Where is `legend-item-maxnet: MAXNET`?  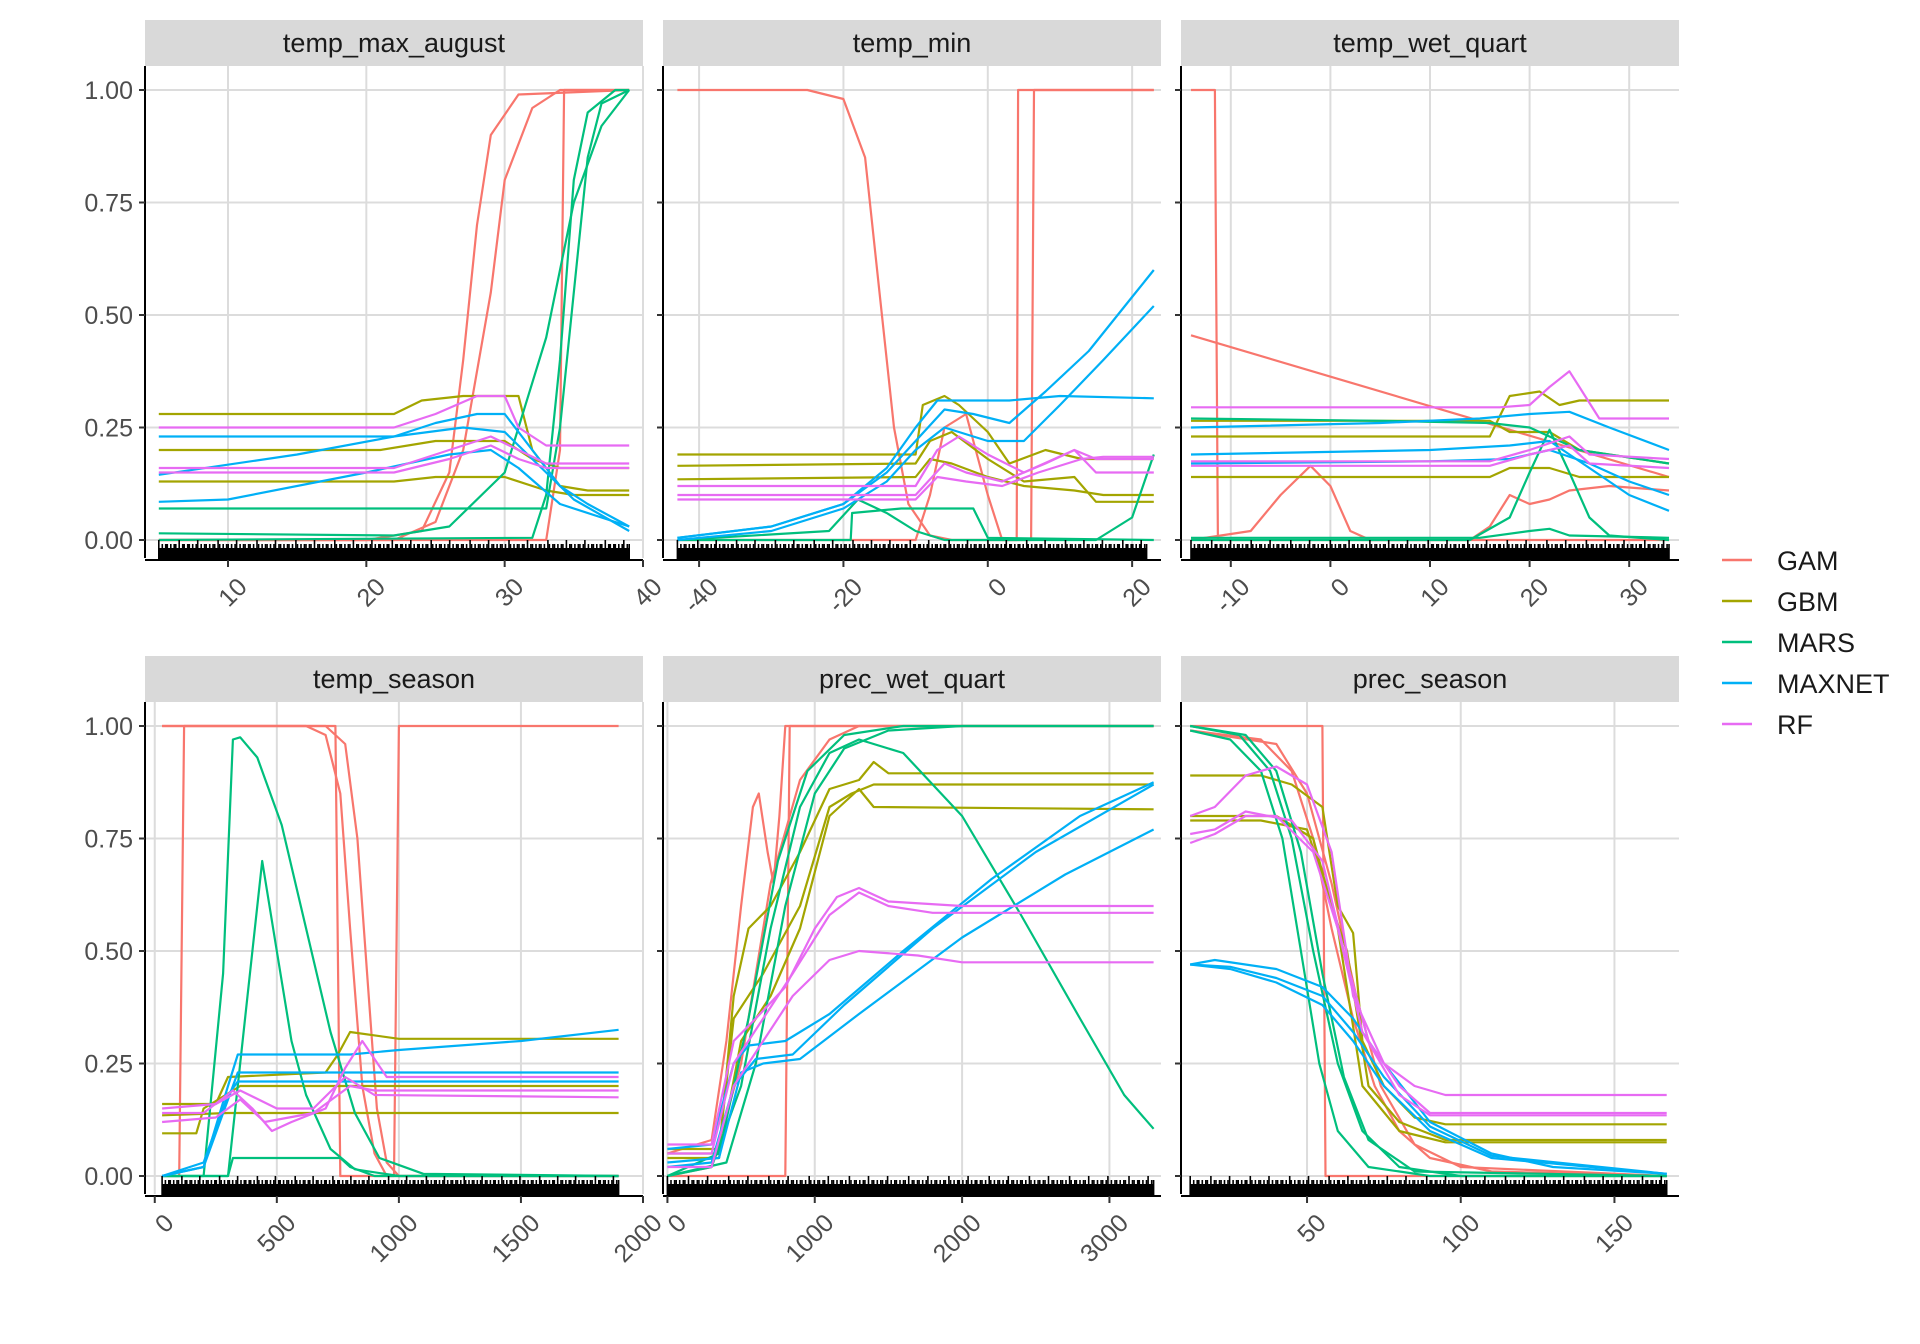 legend-item-maxnet: MAXNET is located at coordinates (1806, 684).